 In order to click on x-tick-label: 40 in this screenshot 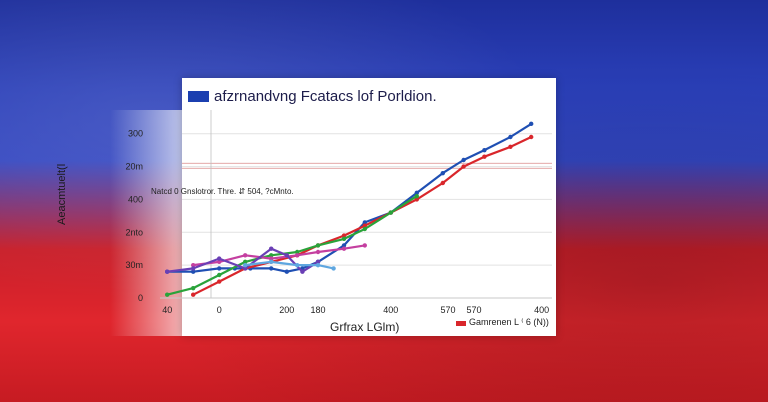, I will do `click(167, 310)`.